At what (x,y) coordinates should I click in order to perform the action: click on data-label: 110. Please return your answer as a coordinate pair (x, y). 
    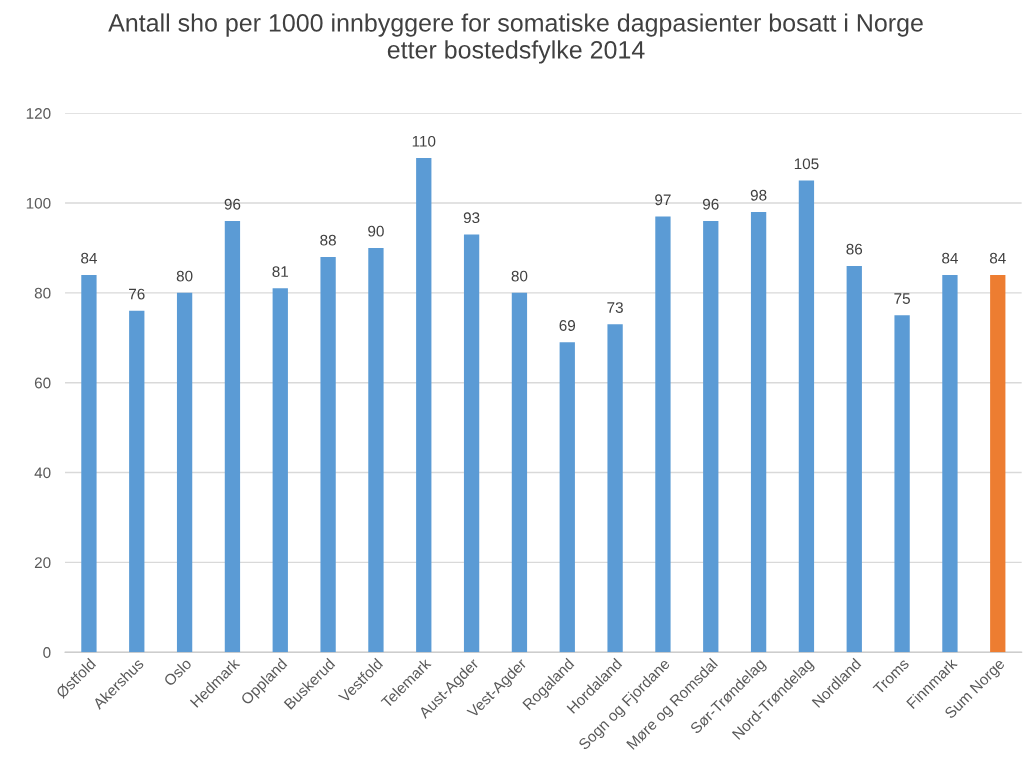
    Looking at the image, I should click on (424, 141).